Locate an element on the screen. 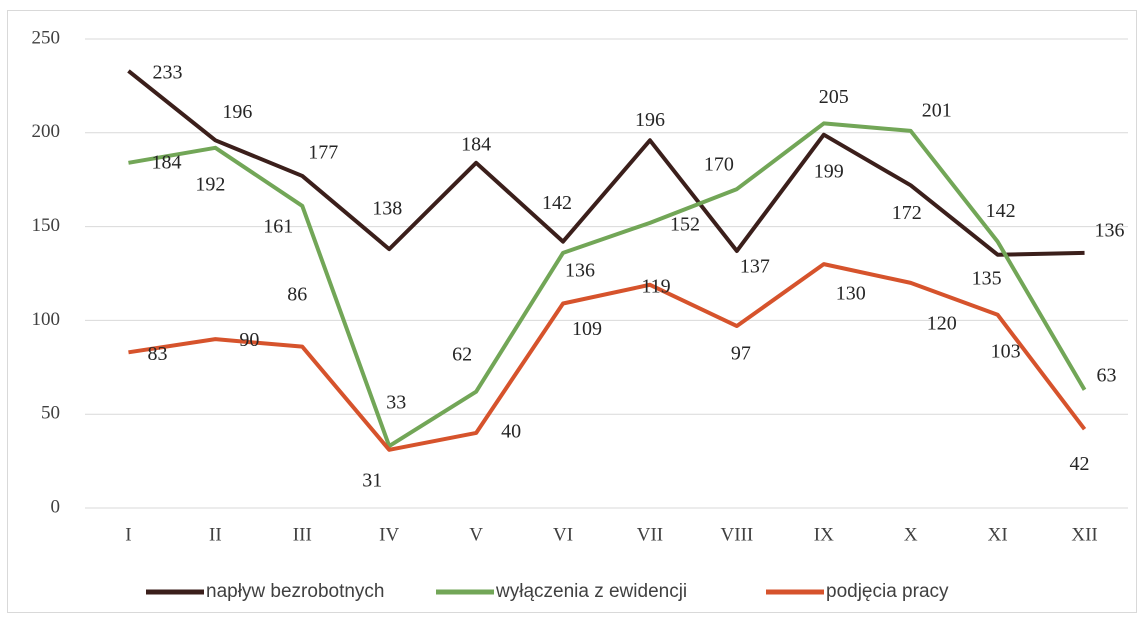 Image resolution: width=1144 pixels, height=623 pixels. y-tick-label: 50 is located at coordinates (50, 413).